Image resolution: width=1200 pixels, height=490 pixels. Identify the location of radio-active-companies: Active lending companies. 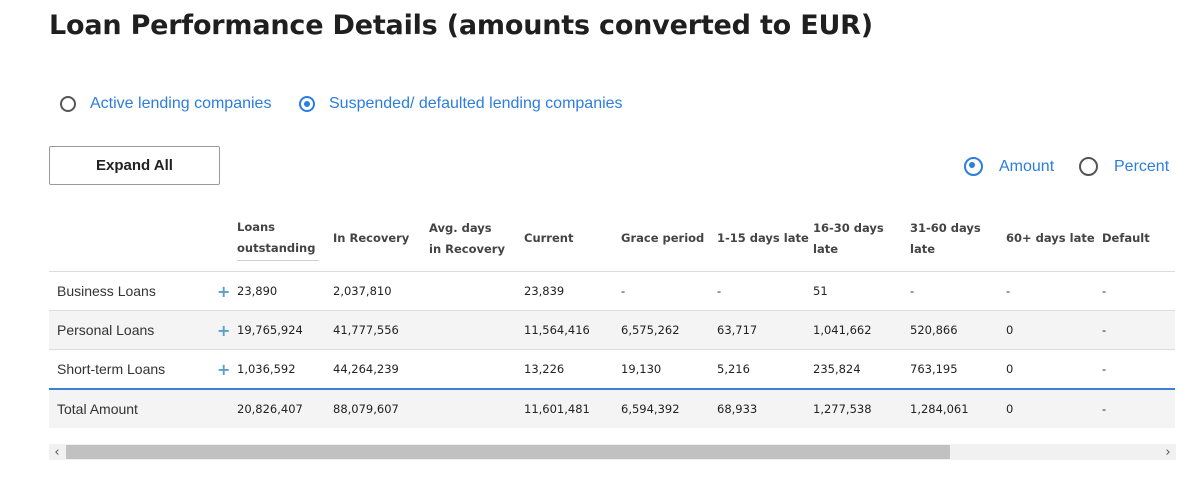
(165, 104).